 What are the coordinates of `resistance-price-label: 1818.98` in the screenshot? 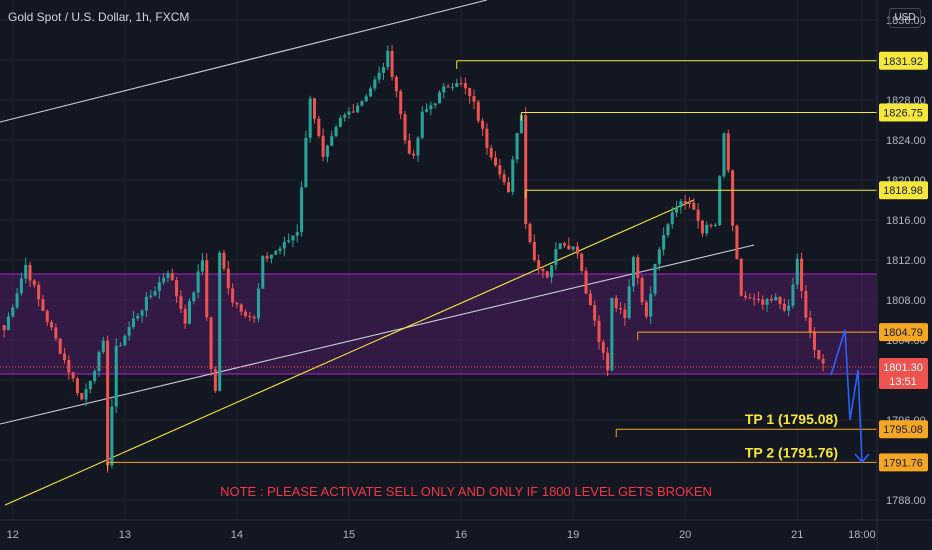 It's located at (903, 191).